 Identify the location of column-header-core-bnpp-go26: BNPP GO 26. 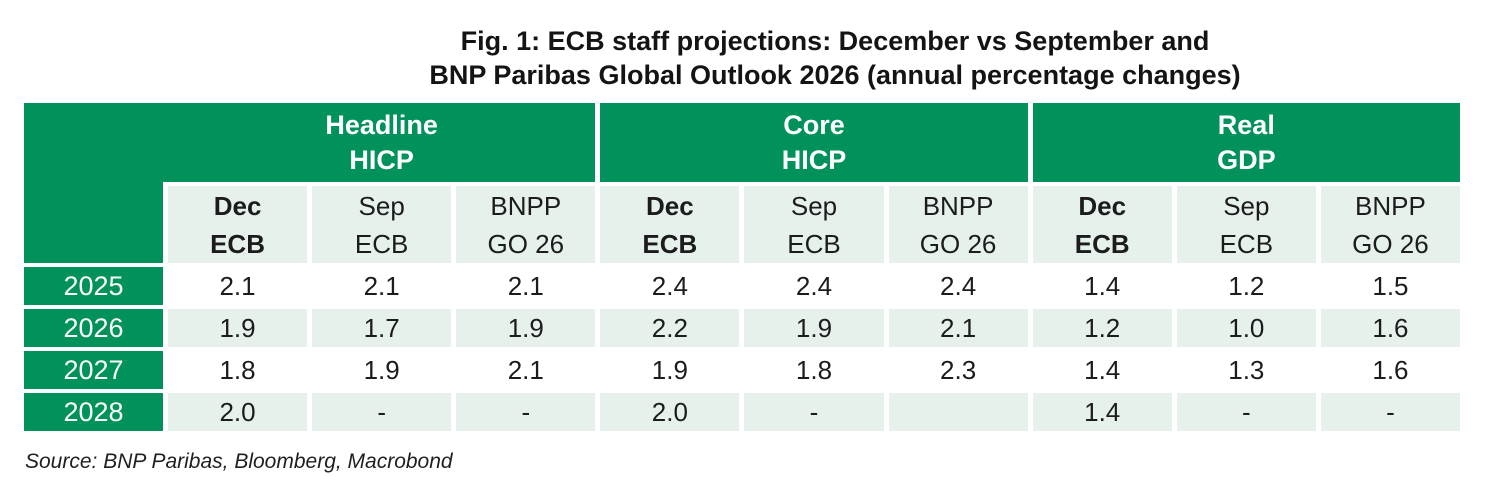
(958, 224).